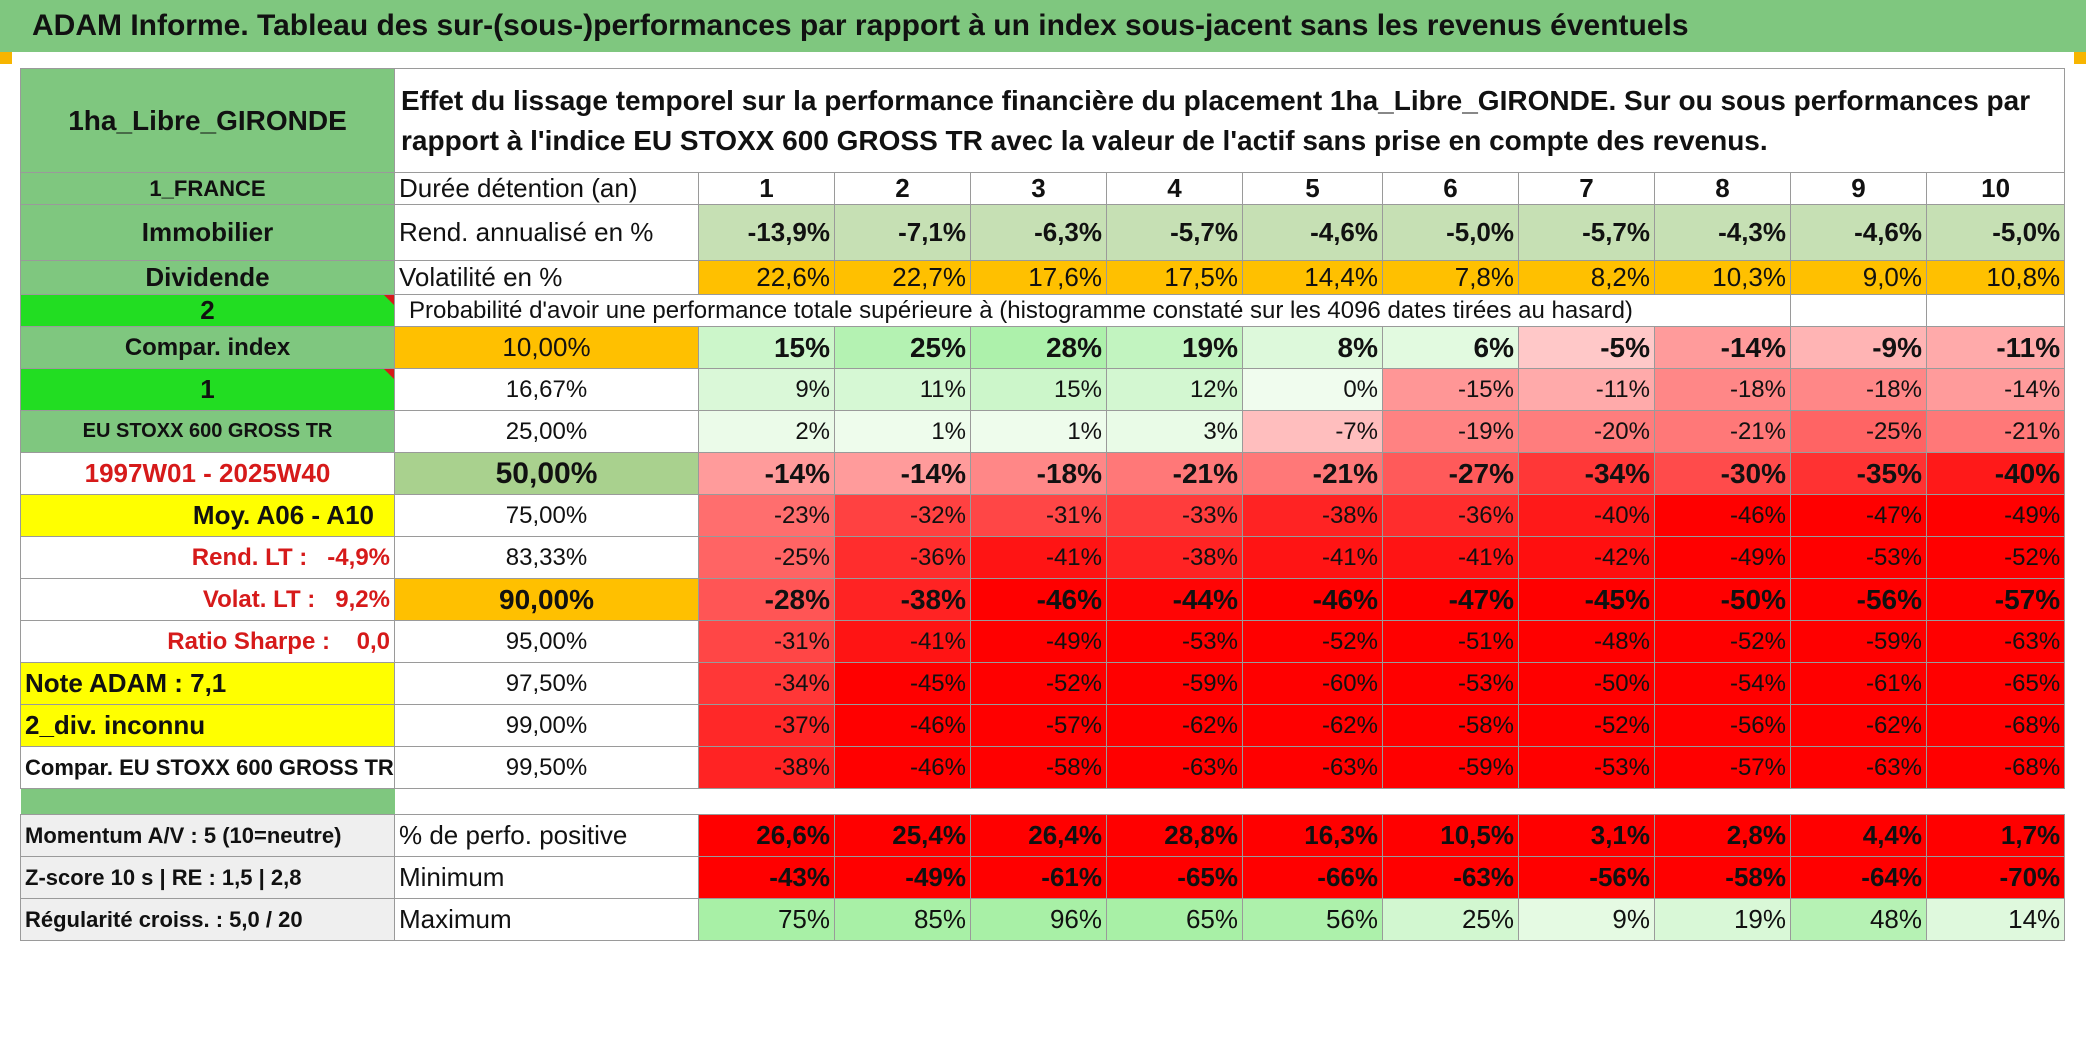 The width and height of the screenshot is (2086, 1044). I want to click on maximum-value: 65%, so click(1174, 919).